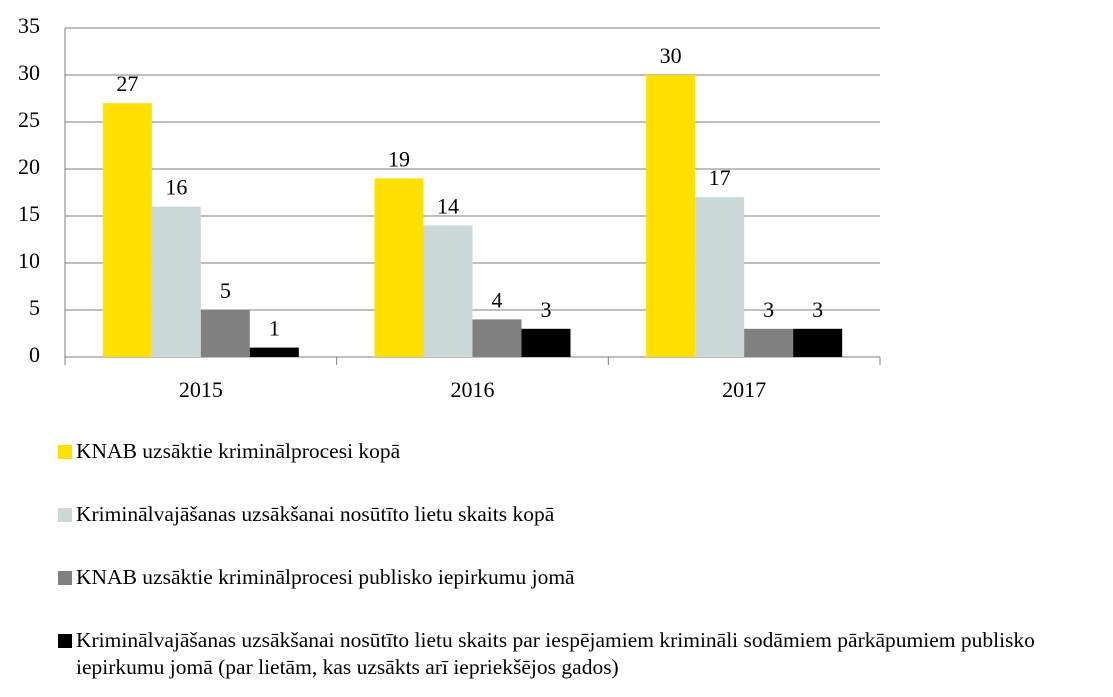 The image size is (1113, 697). I want to click on data-label: 5, so click(225, 290).